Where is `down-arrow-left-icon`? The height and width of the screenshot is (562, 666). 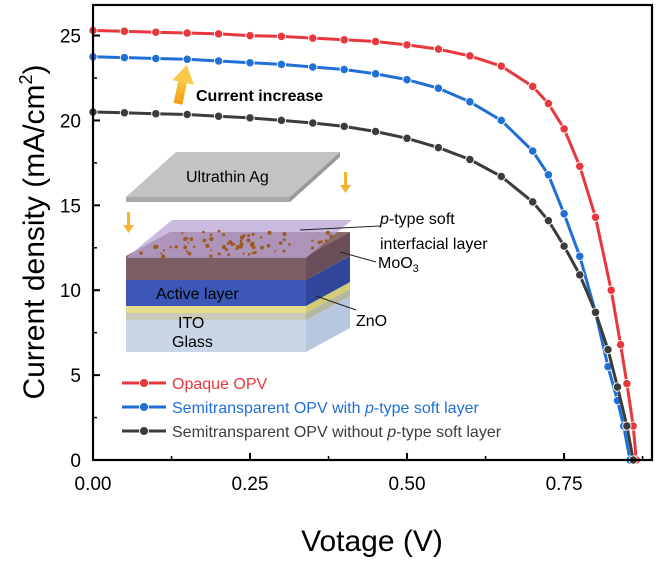 down-arrow-left-icon is located at coordinates (128, 222).